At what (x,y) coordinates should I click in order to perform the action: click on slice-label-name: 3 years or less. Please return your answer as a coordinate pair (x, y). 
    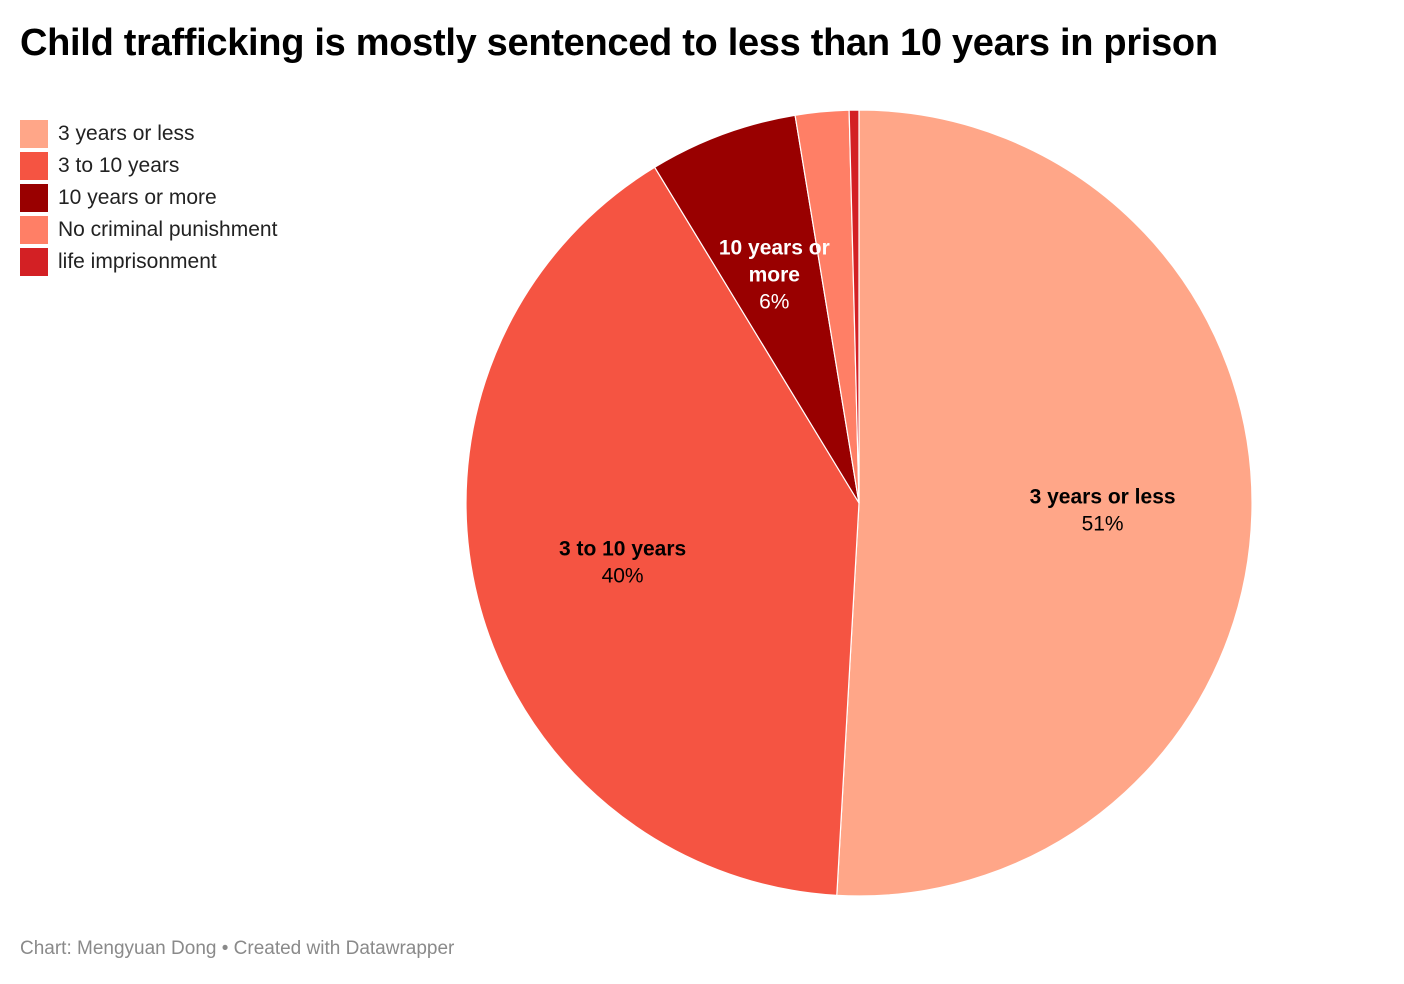
    Looking at the image, I should click on (1103, 496).